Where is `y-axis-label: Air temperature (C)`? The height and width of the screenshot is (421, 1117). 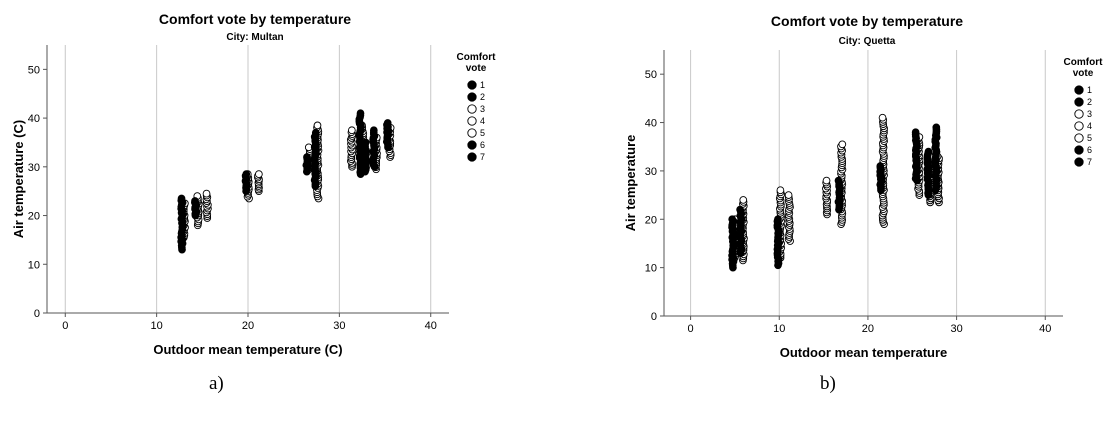 y-axis-label: Air temperature (C) is located at coordinates (18, 179).